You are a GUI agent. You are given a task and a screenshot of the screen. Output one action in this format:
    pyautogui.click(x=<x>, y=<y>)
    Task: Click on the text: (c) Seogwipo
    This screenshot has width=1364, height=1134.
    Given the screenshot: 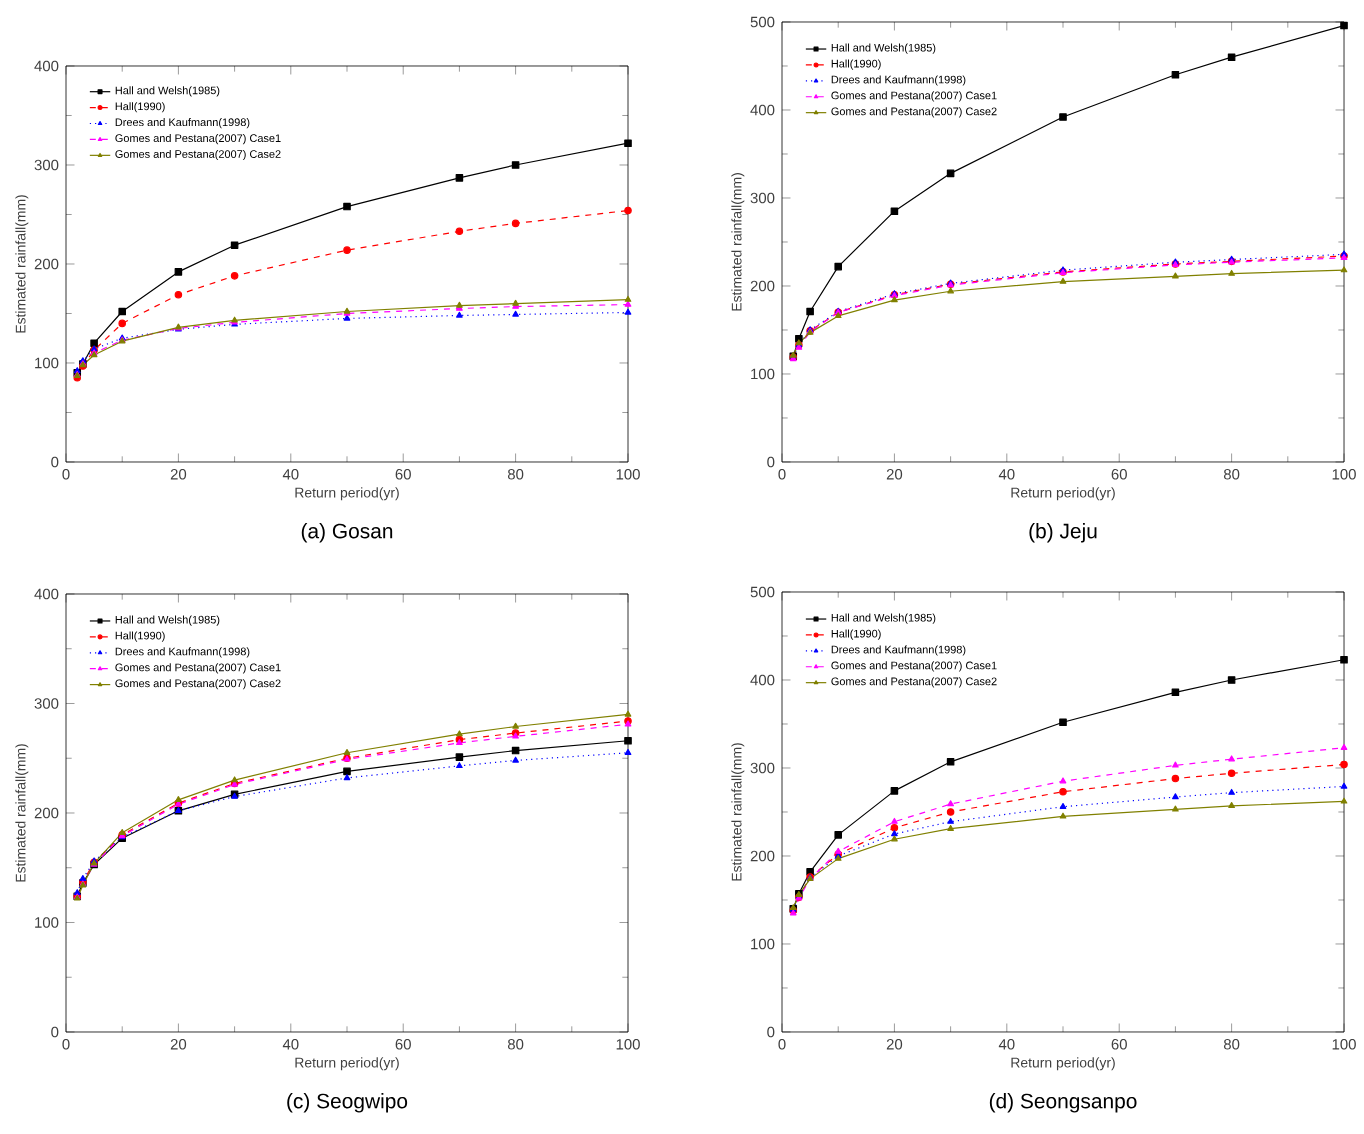 What is the action you would take?
    pyautogui.click(x=347, y=1103)
    